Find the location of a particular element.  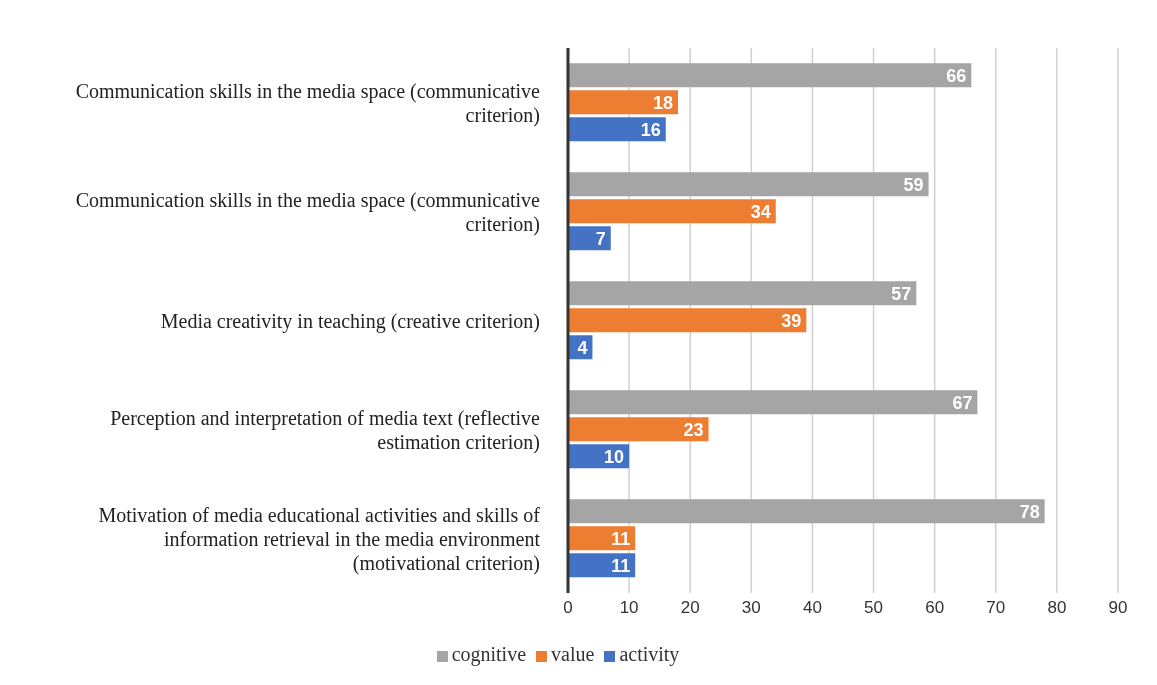

data-label: 18 is located at coordinates (662, 102).